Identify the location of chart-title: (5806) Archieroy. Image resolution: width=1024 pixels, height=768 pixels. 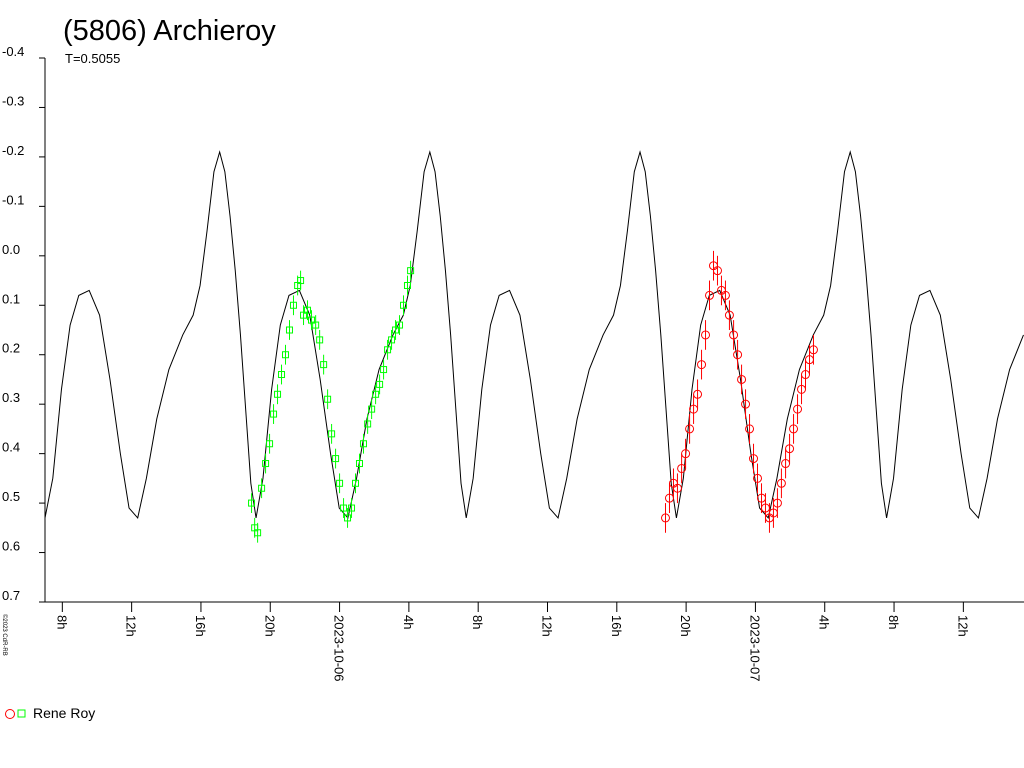
(169, 31).